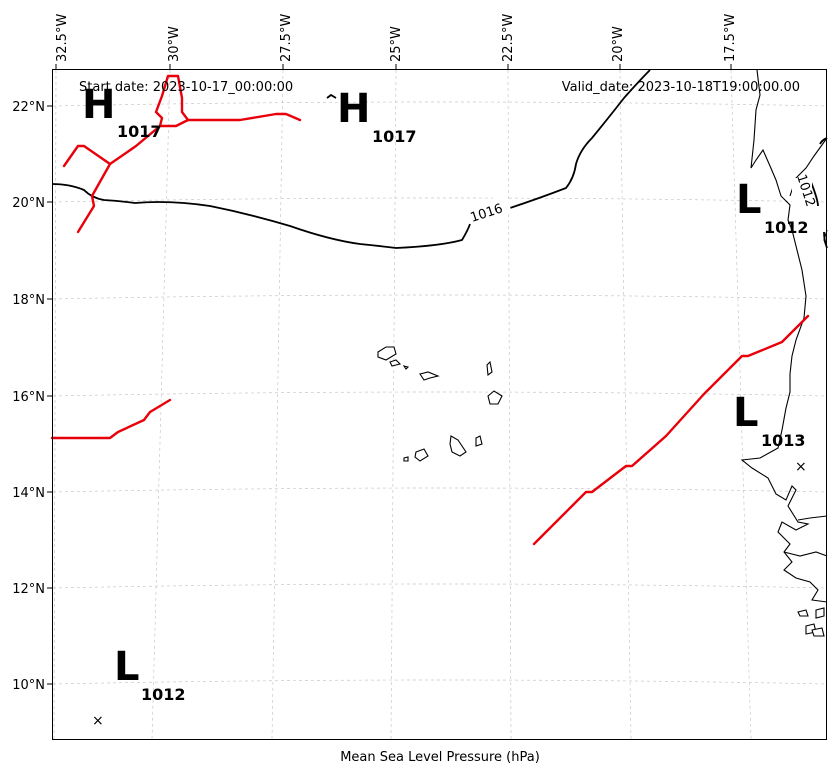  Describe the element at coordinates (286, 38) in the screenshot. I see `lon-label: 27.5°W` at that location.